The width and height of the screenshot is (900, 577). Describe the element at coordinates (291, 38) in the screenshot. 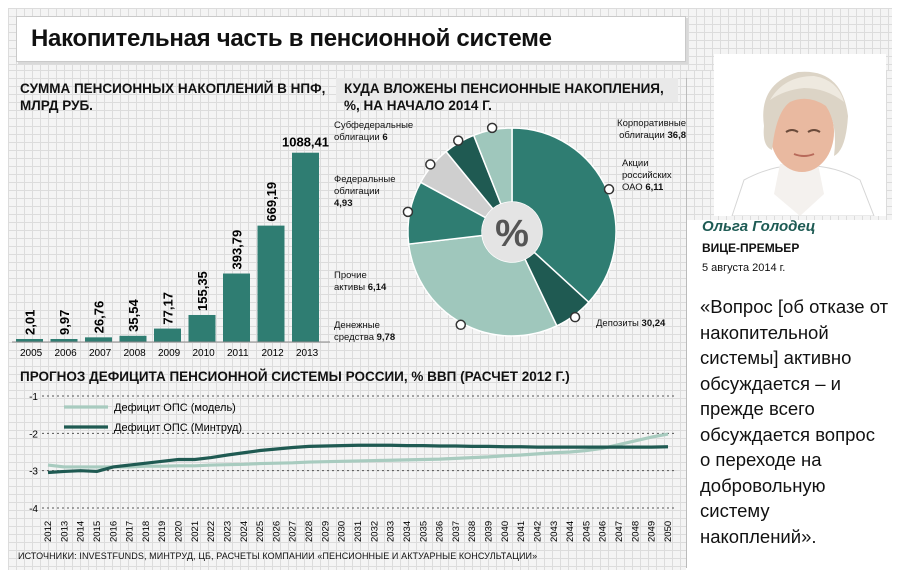

I see `page-title: Накопительная часть в пенсионной системе` at that location.